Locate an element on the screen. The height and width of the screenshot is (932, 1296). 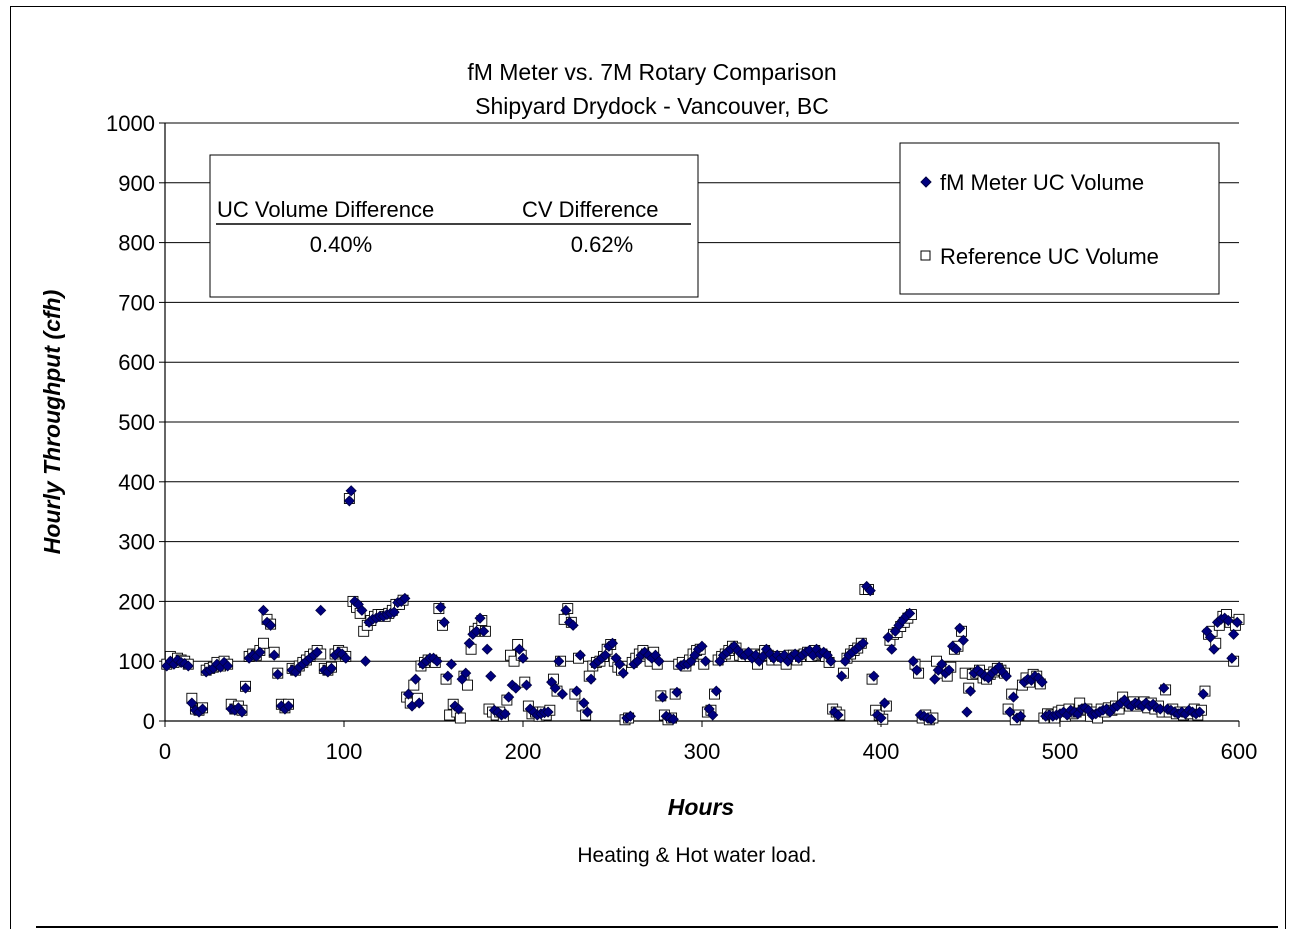
x-tick-label: 0 is located at coordinates (165, 751).